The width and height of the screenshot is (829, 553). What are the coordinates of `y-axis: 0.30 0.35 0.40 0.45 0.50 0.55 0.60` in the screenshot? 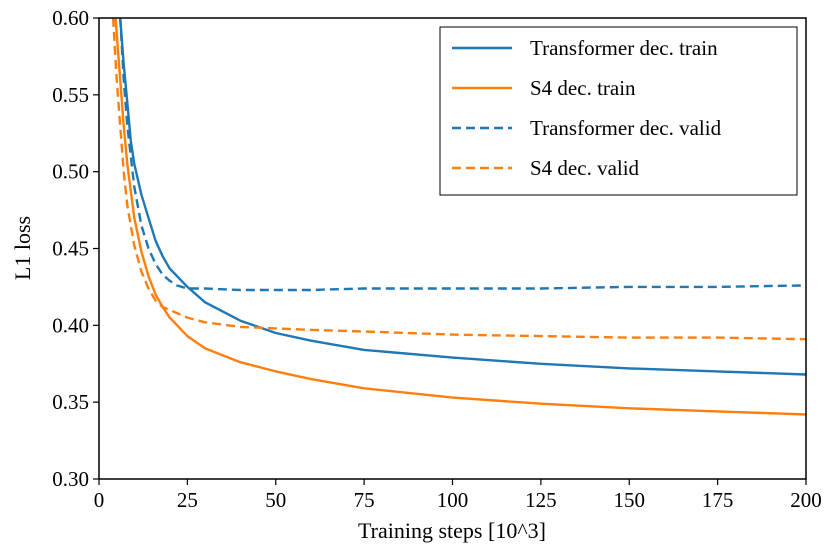 It's located at (75, 248).